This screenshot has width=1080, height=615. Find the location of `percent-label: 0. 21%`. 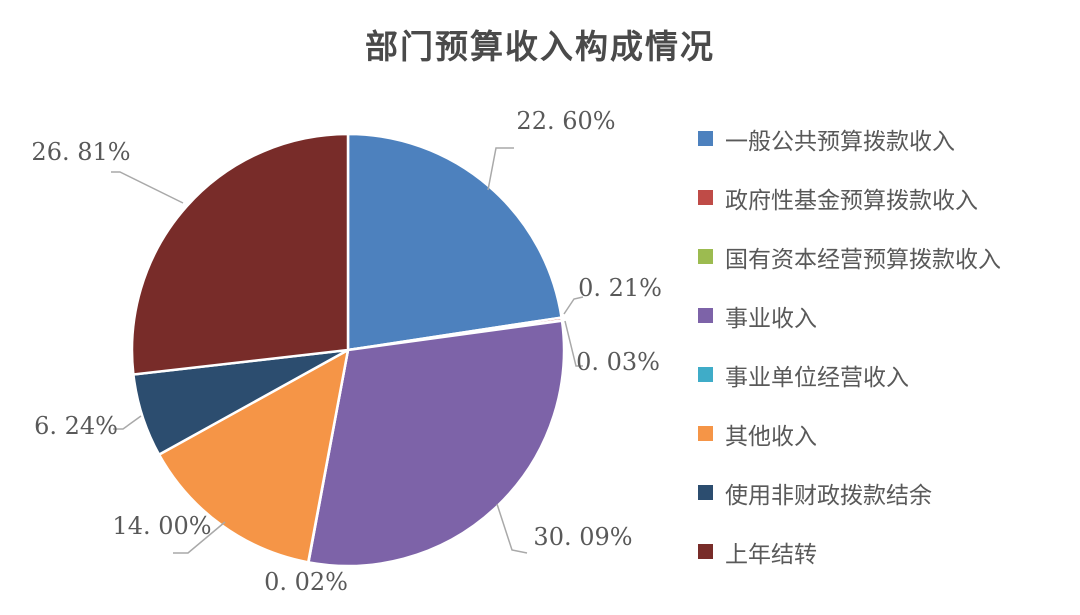

percent-label: 0. 21% is located at coordinates (620, 288).